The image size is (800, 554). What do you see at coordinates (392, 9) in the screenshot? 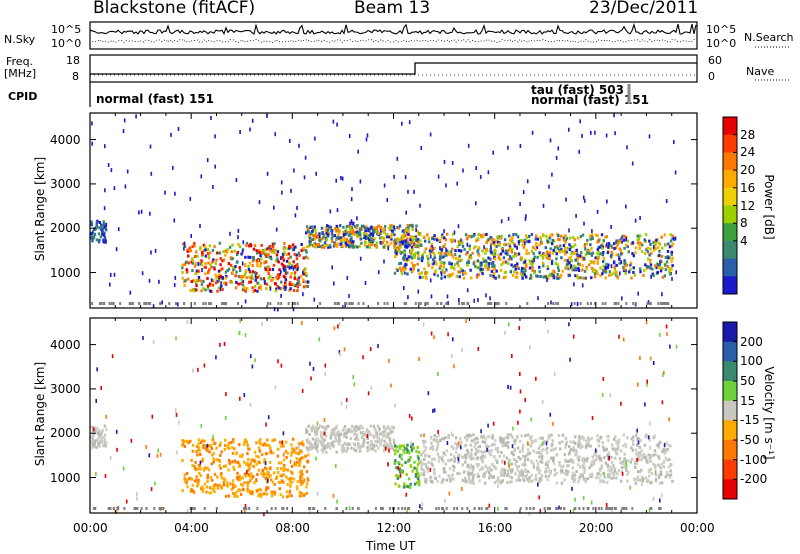
I see `beam-title: Beam 13` at bounding box center [392, 9].